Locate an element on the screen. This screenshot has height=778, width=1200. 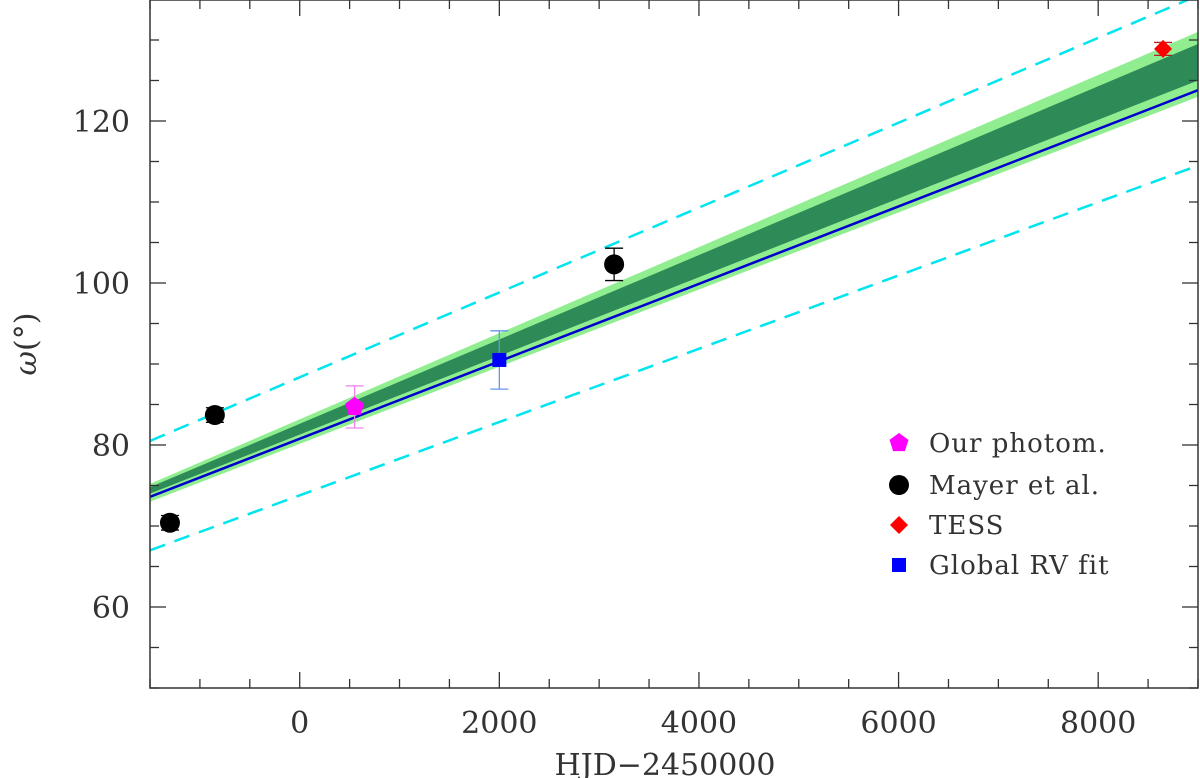
legend-label: Our photom. is located at coordinates (1018, 444).